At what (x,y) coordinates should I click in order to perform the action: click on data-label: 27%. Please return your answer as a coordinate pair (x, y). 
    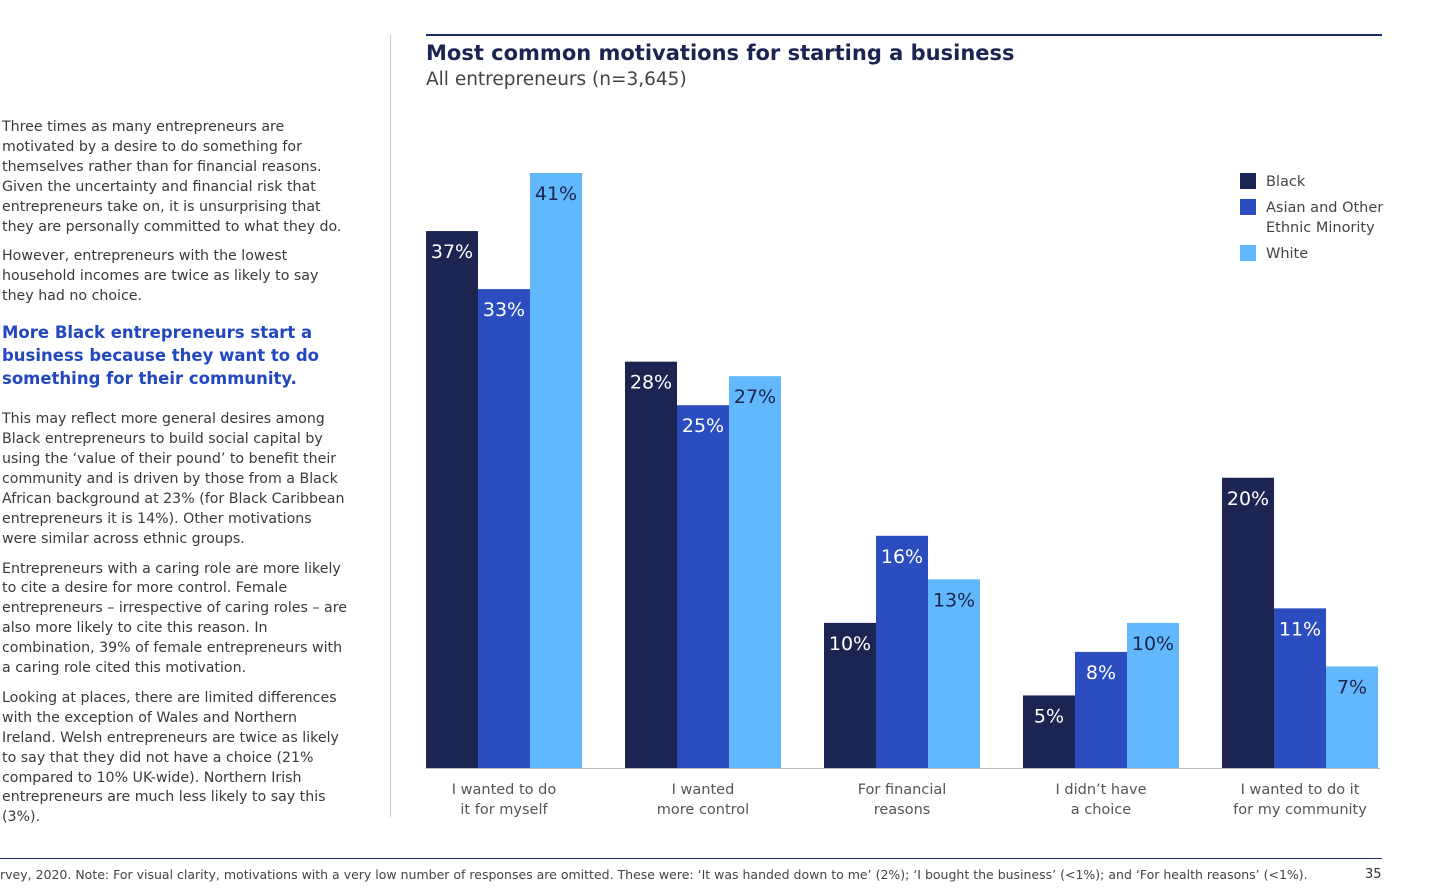
    Looking at the image, I should click on (755, 397).